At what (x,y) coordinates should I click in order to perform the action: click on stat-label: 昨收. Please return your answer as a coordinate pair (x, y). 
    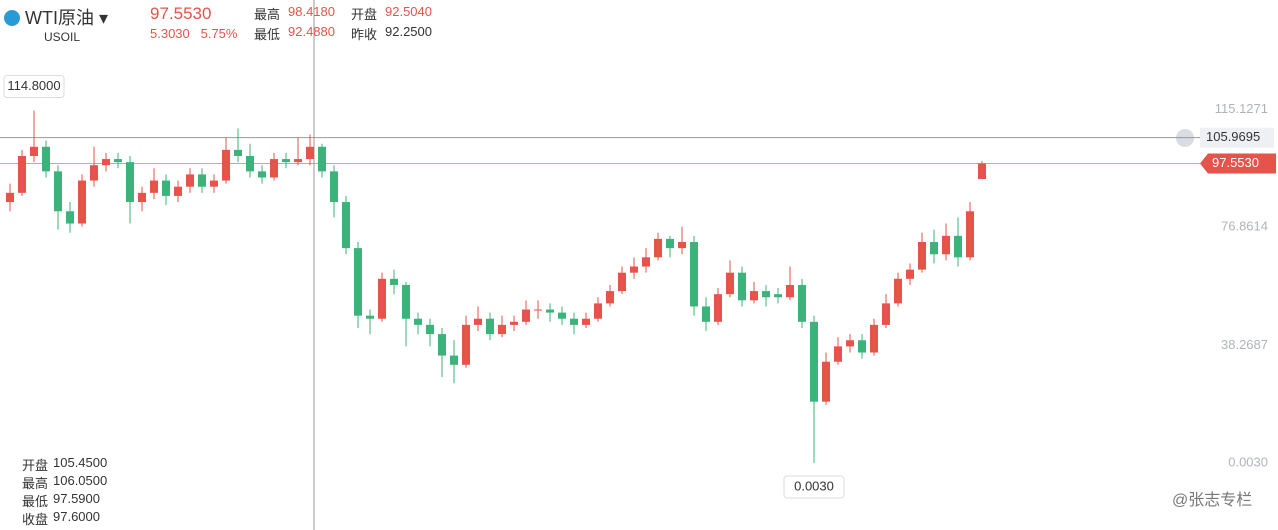
    Looking at the image, I should click on (364, 34).